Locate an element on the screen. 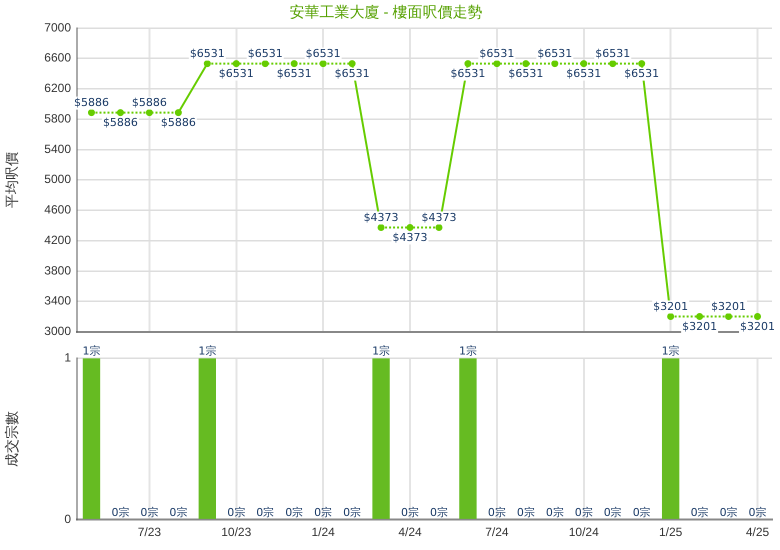 The width and height of the screenshot is (780, 550). x-tick-label: 4/24 is located at coordinates (410, 532).